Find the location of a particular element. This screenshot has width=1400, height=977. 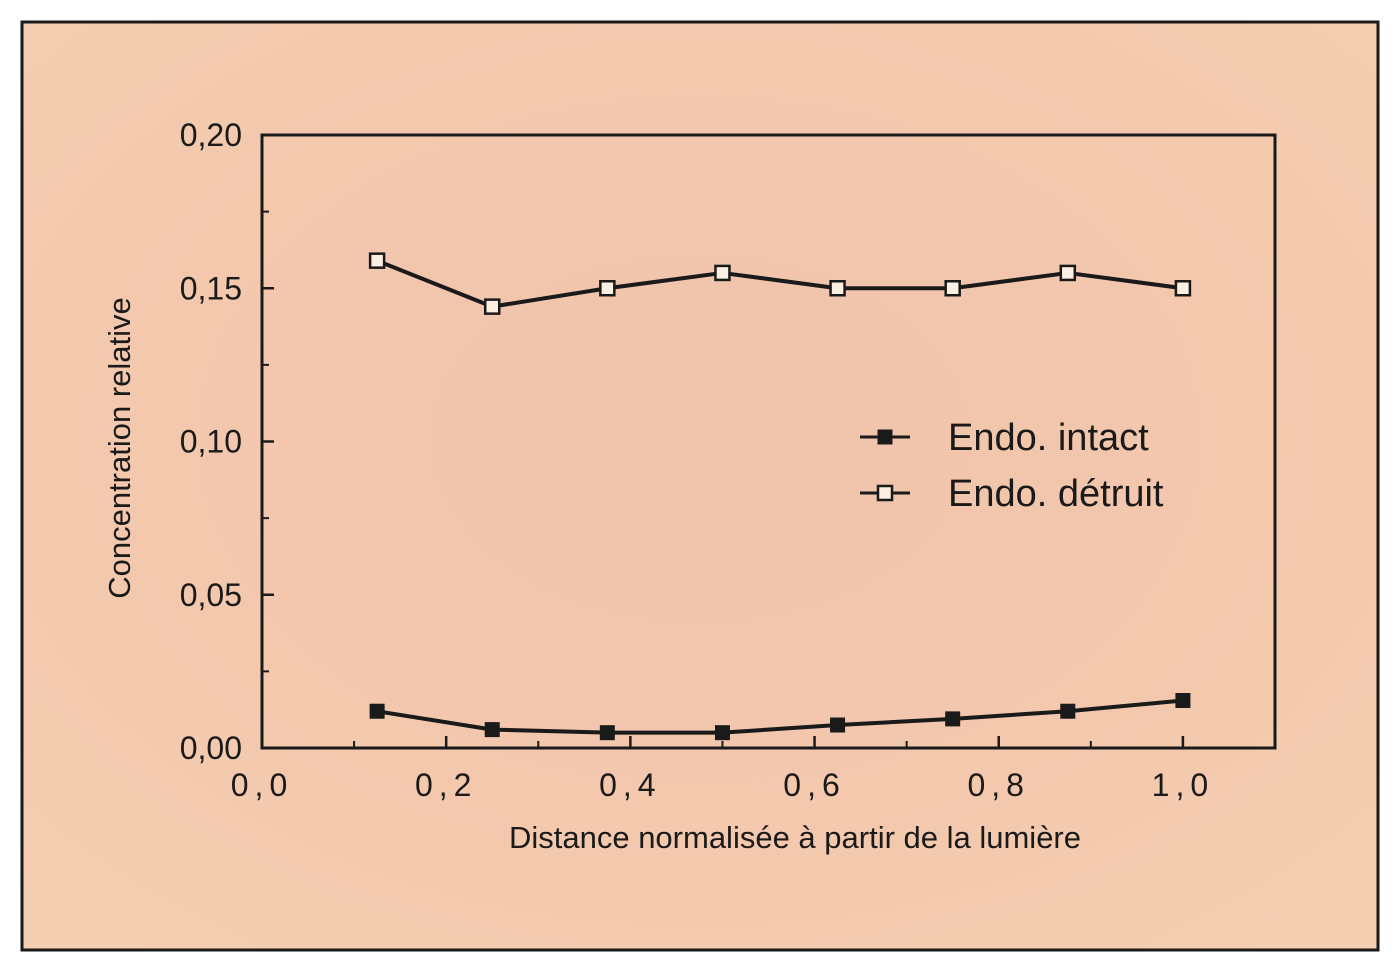

y-tick-label: 0,20 is located at coordinates (211, 135).